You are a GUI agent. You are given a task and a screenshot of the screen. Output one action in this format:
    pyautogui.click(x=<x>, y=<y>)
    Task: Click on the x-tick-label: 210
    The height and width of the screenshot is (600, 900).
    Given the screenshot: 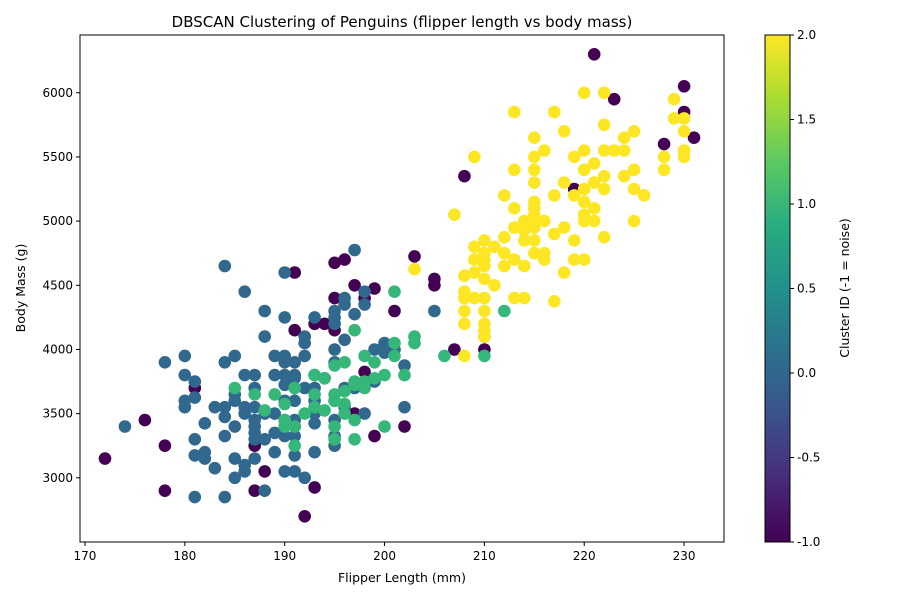 What is the action you would take?
    pyautogui.click(x=484, y=556)
    